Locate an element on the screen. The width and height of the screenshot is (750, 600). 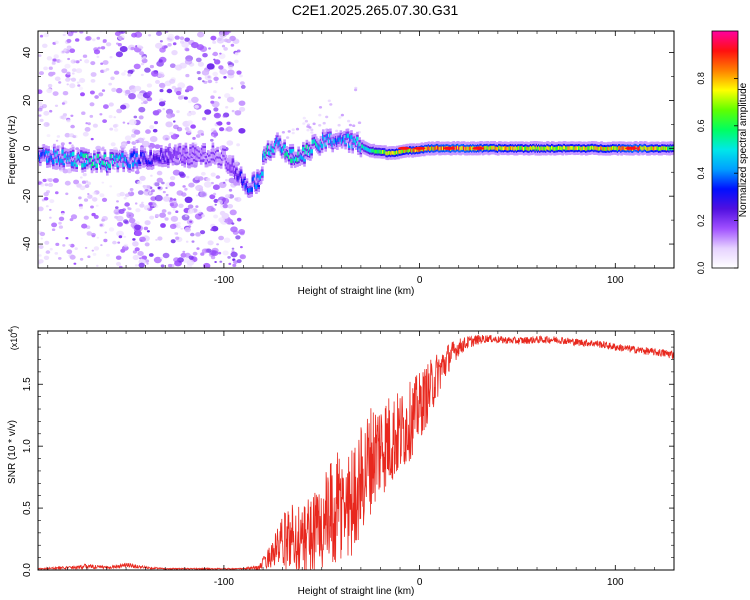
colorbar-tick-label: 0.0 is located at coordinates (701, 268).